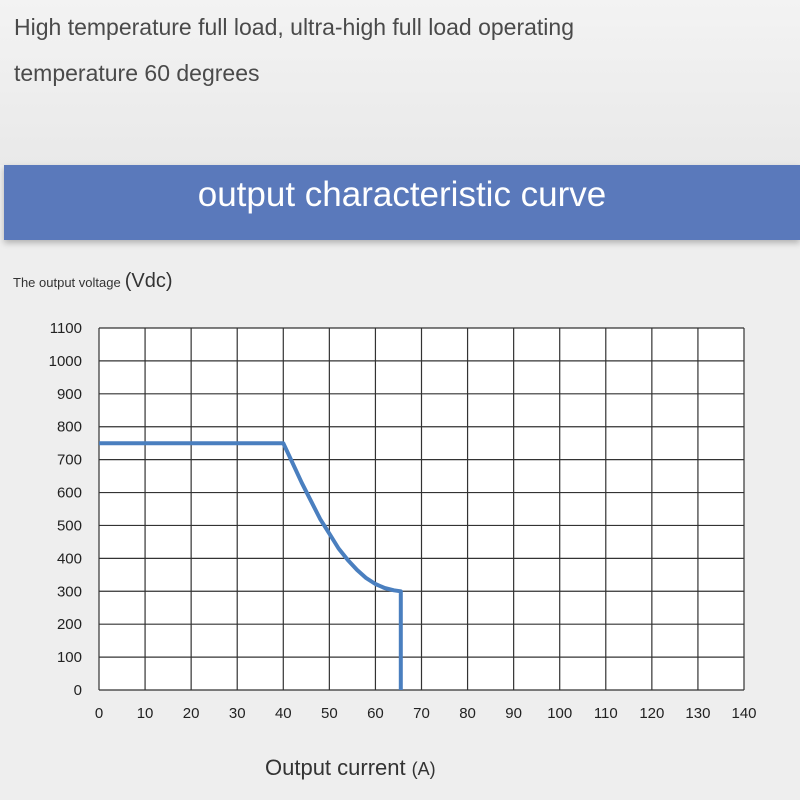 The width and height of the screenshot is (800, 800). What do you see at coordinates (513, 713) in the screenshot?
I see `x-tick-label: 90` at bounding box center [513, 713].